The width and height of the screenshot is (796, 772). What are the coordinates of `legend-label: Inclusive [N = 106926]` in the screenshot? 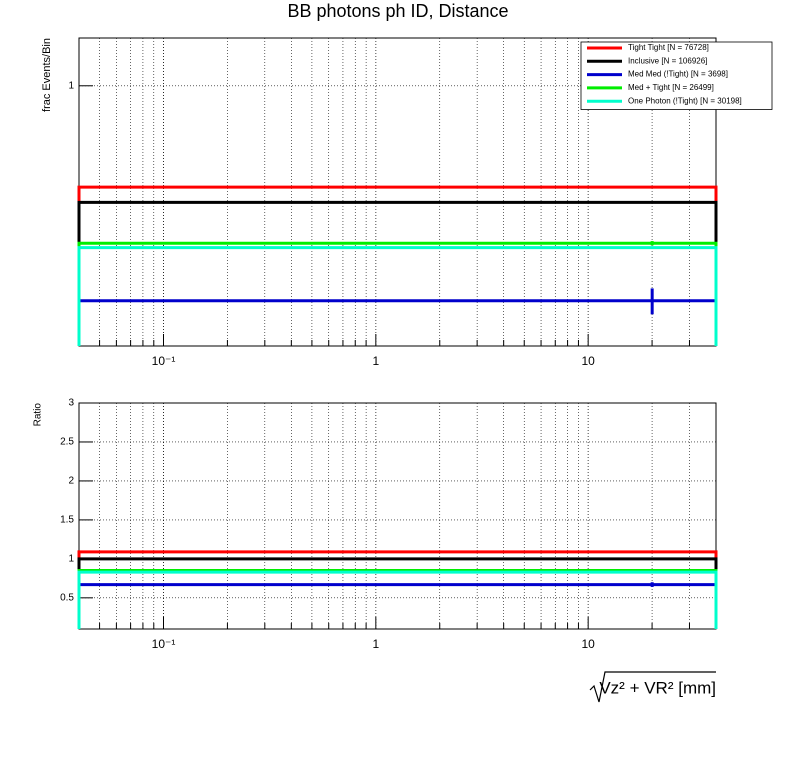 It's located at (667, 60).